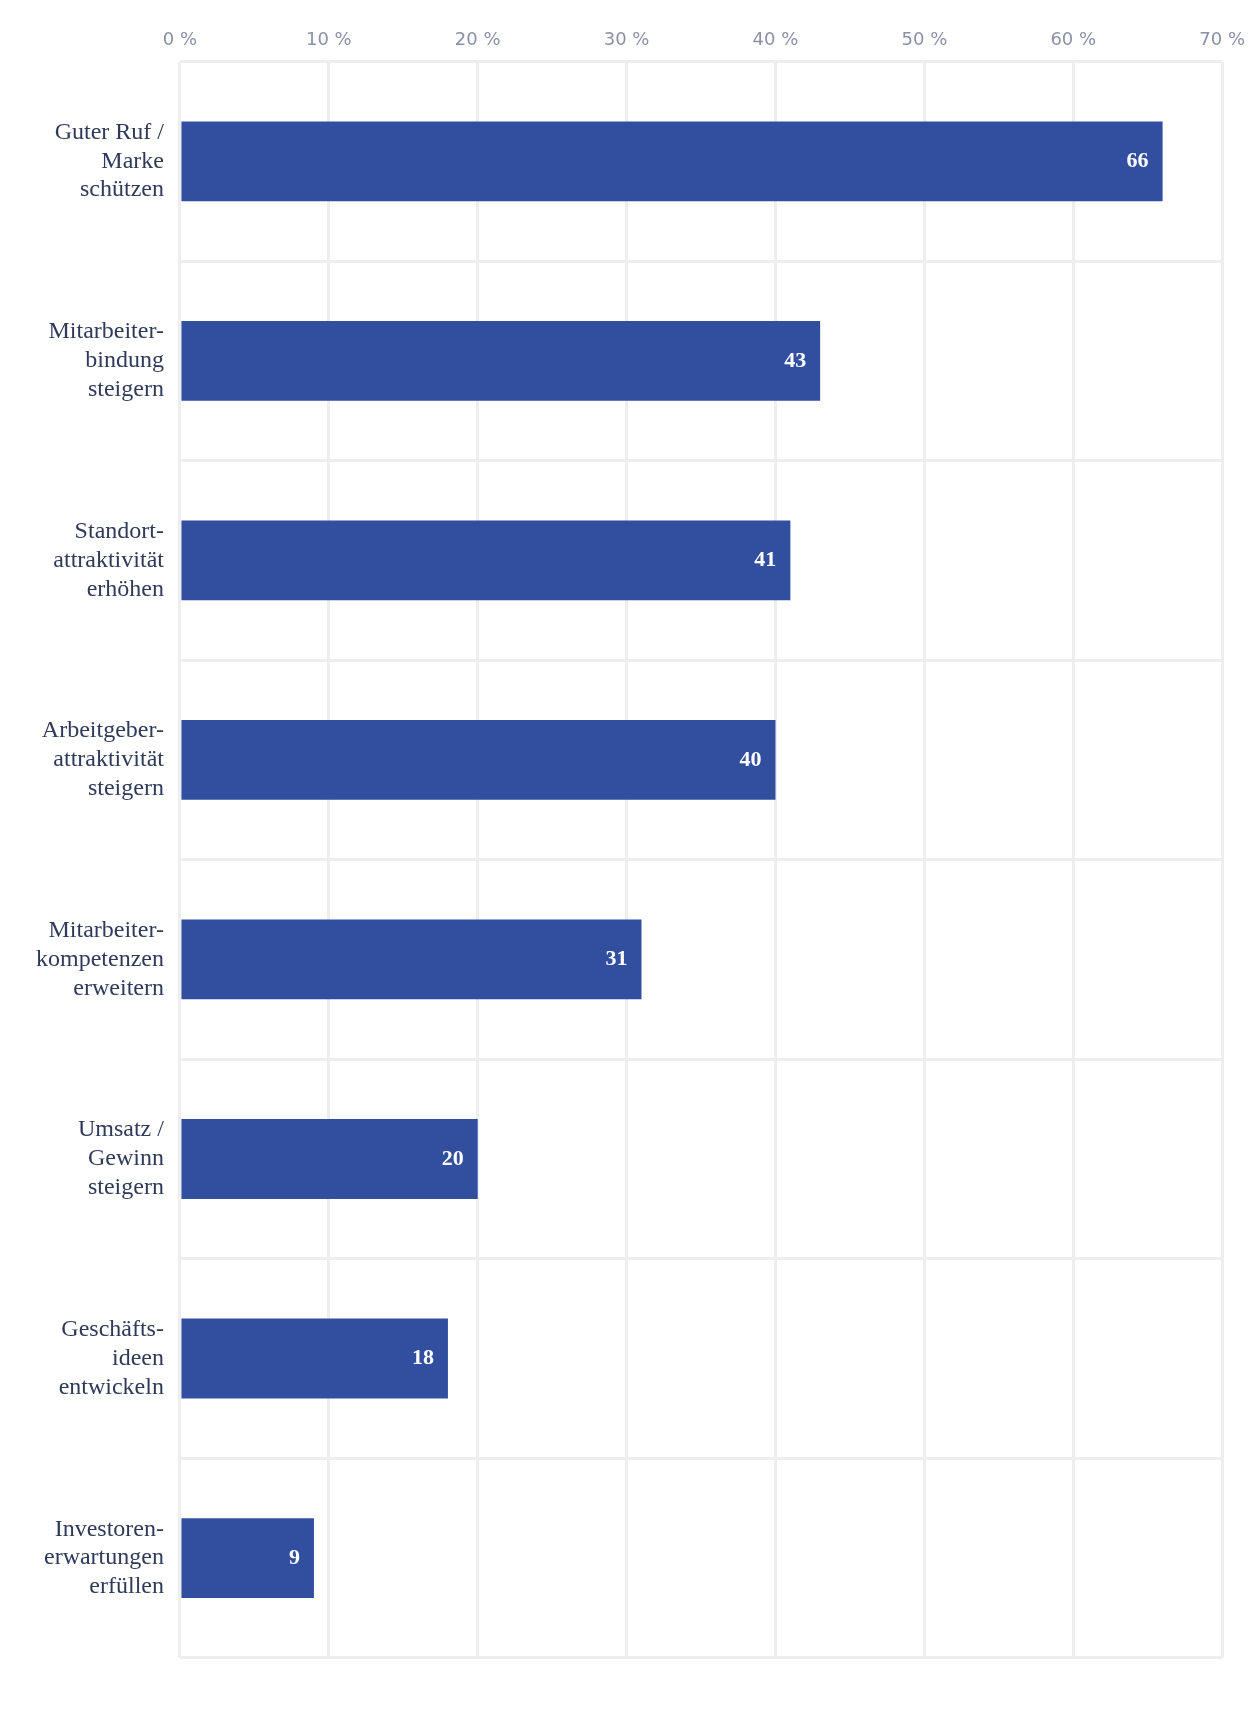  Describe the element at coordinates (477, 39) in the screenshot. I see `x-tick-label: 20 %` at that location.